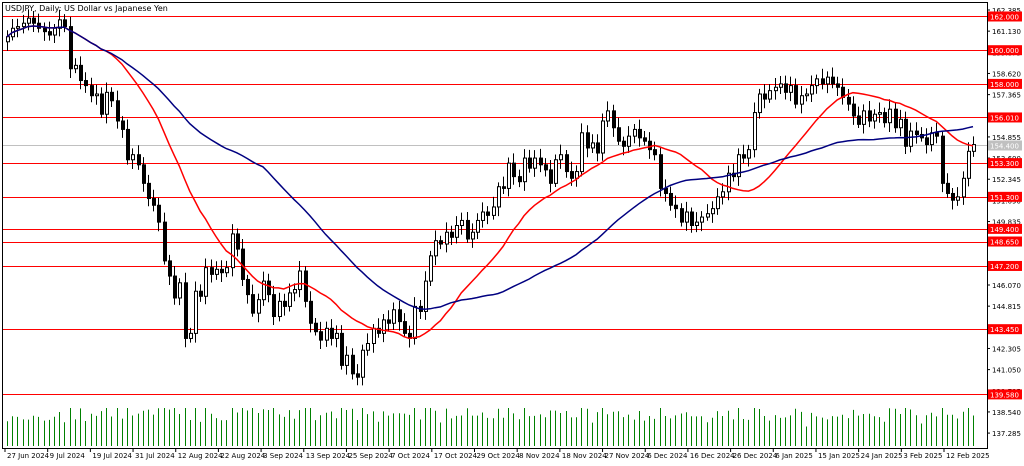 The image size is (1024, 466). I want to click on price-tick-label: 146.070, so click(1006, 286).